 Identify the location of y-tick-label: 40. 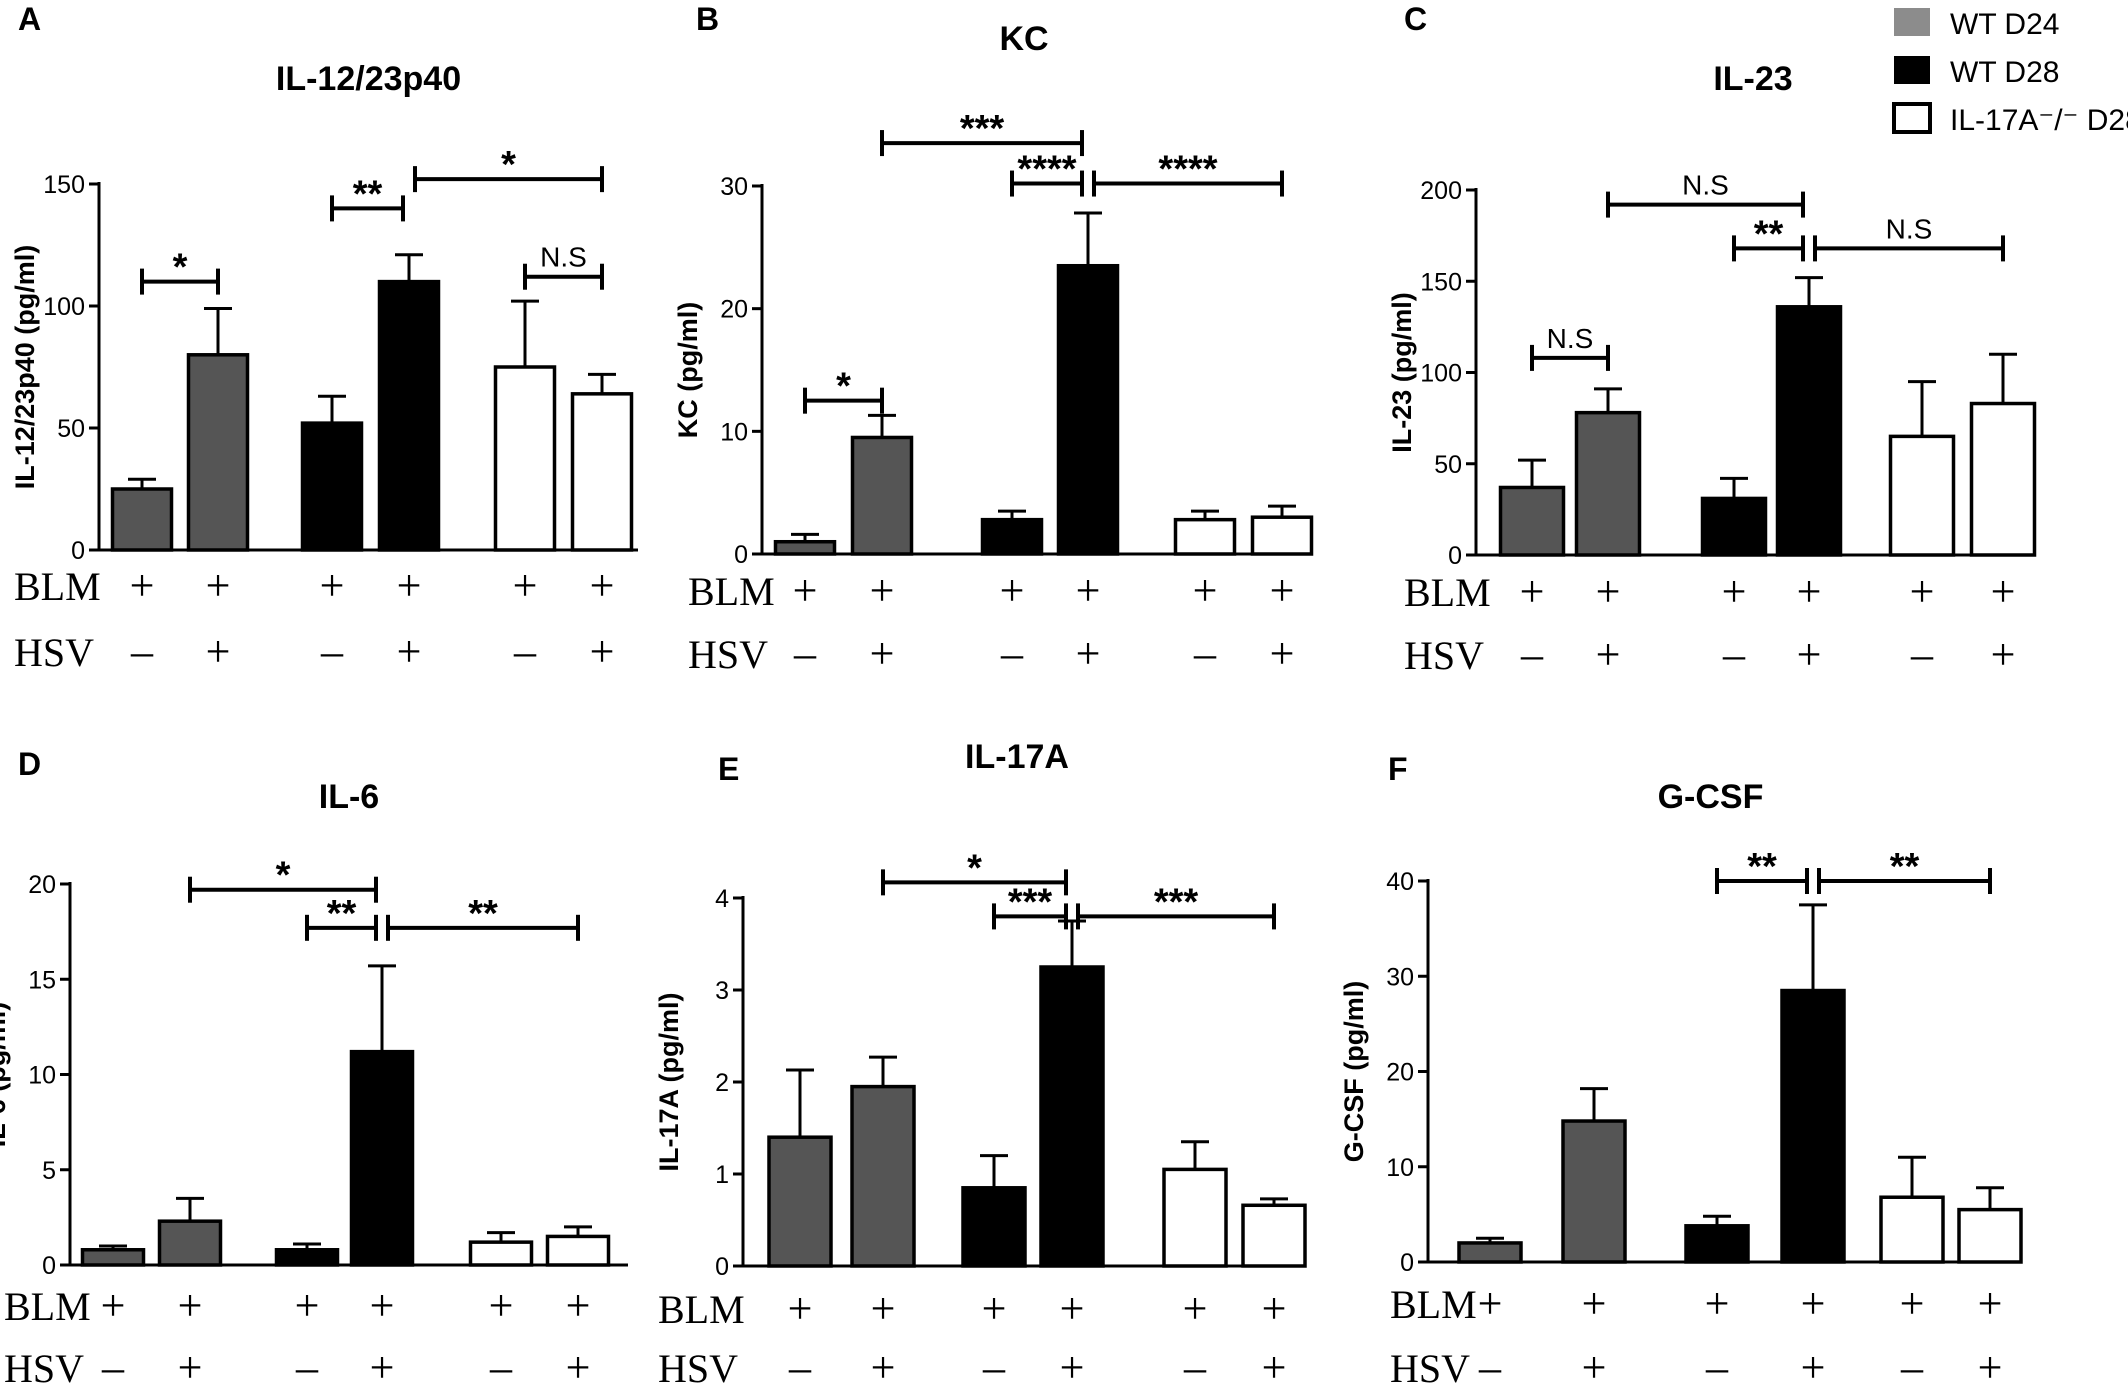
(1400, 882).